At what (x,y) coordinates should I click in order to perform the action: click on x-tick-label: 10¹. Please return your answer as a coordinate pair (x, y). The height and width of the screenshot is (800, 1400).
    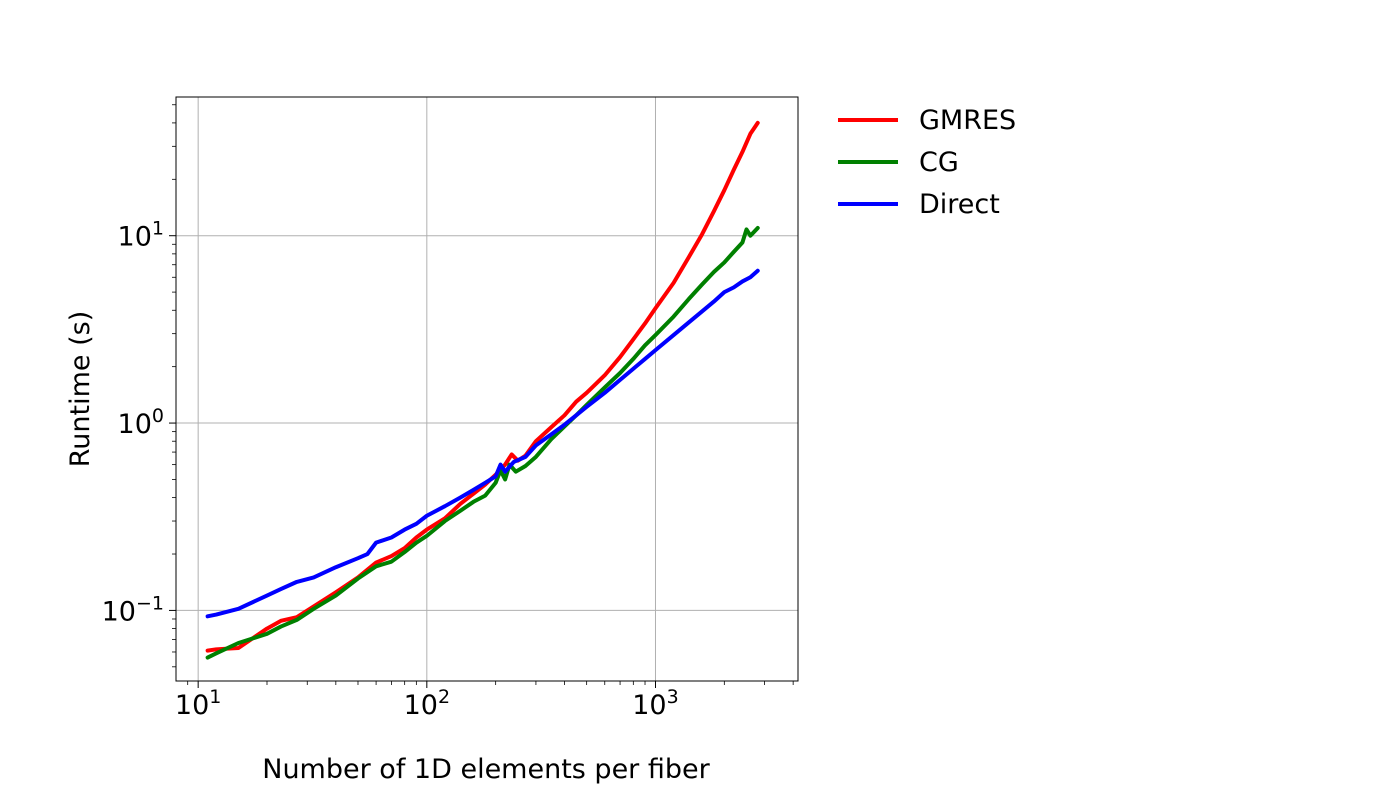
    Looking at the image, I should click on (198, 703).